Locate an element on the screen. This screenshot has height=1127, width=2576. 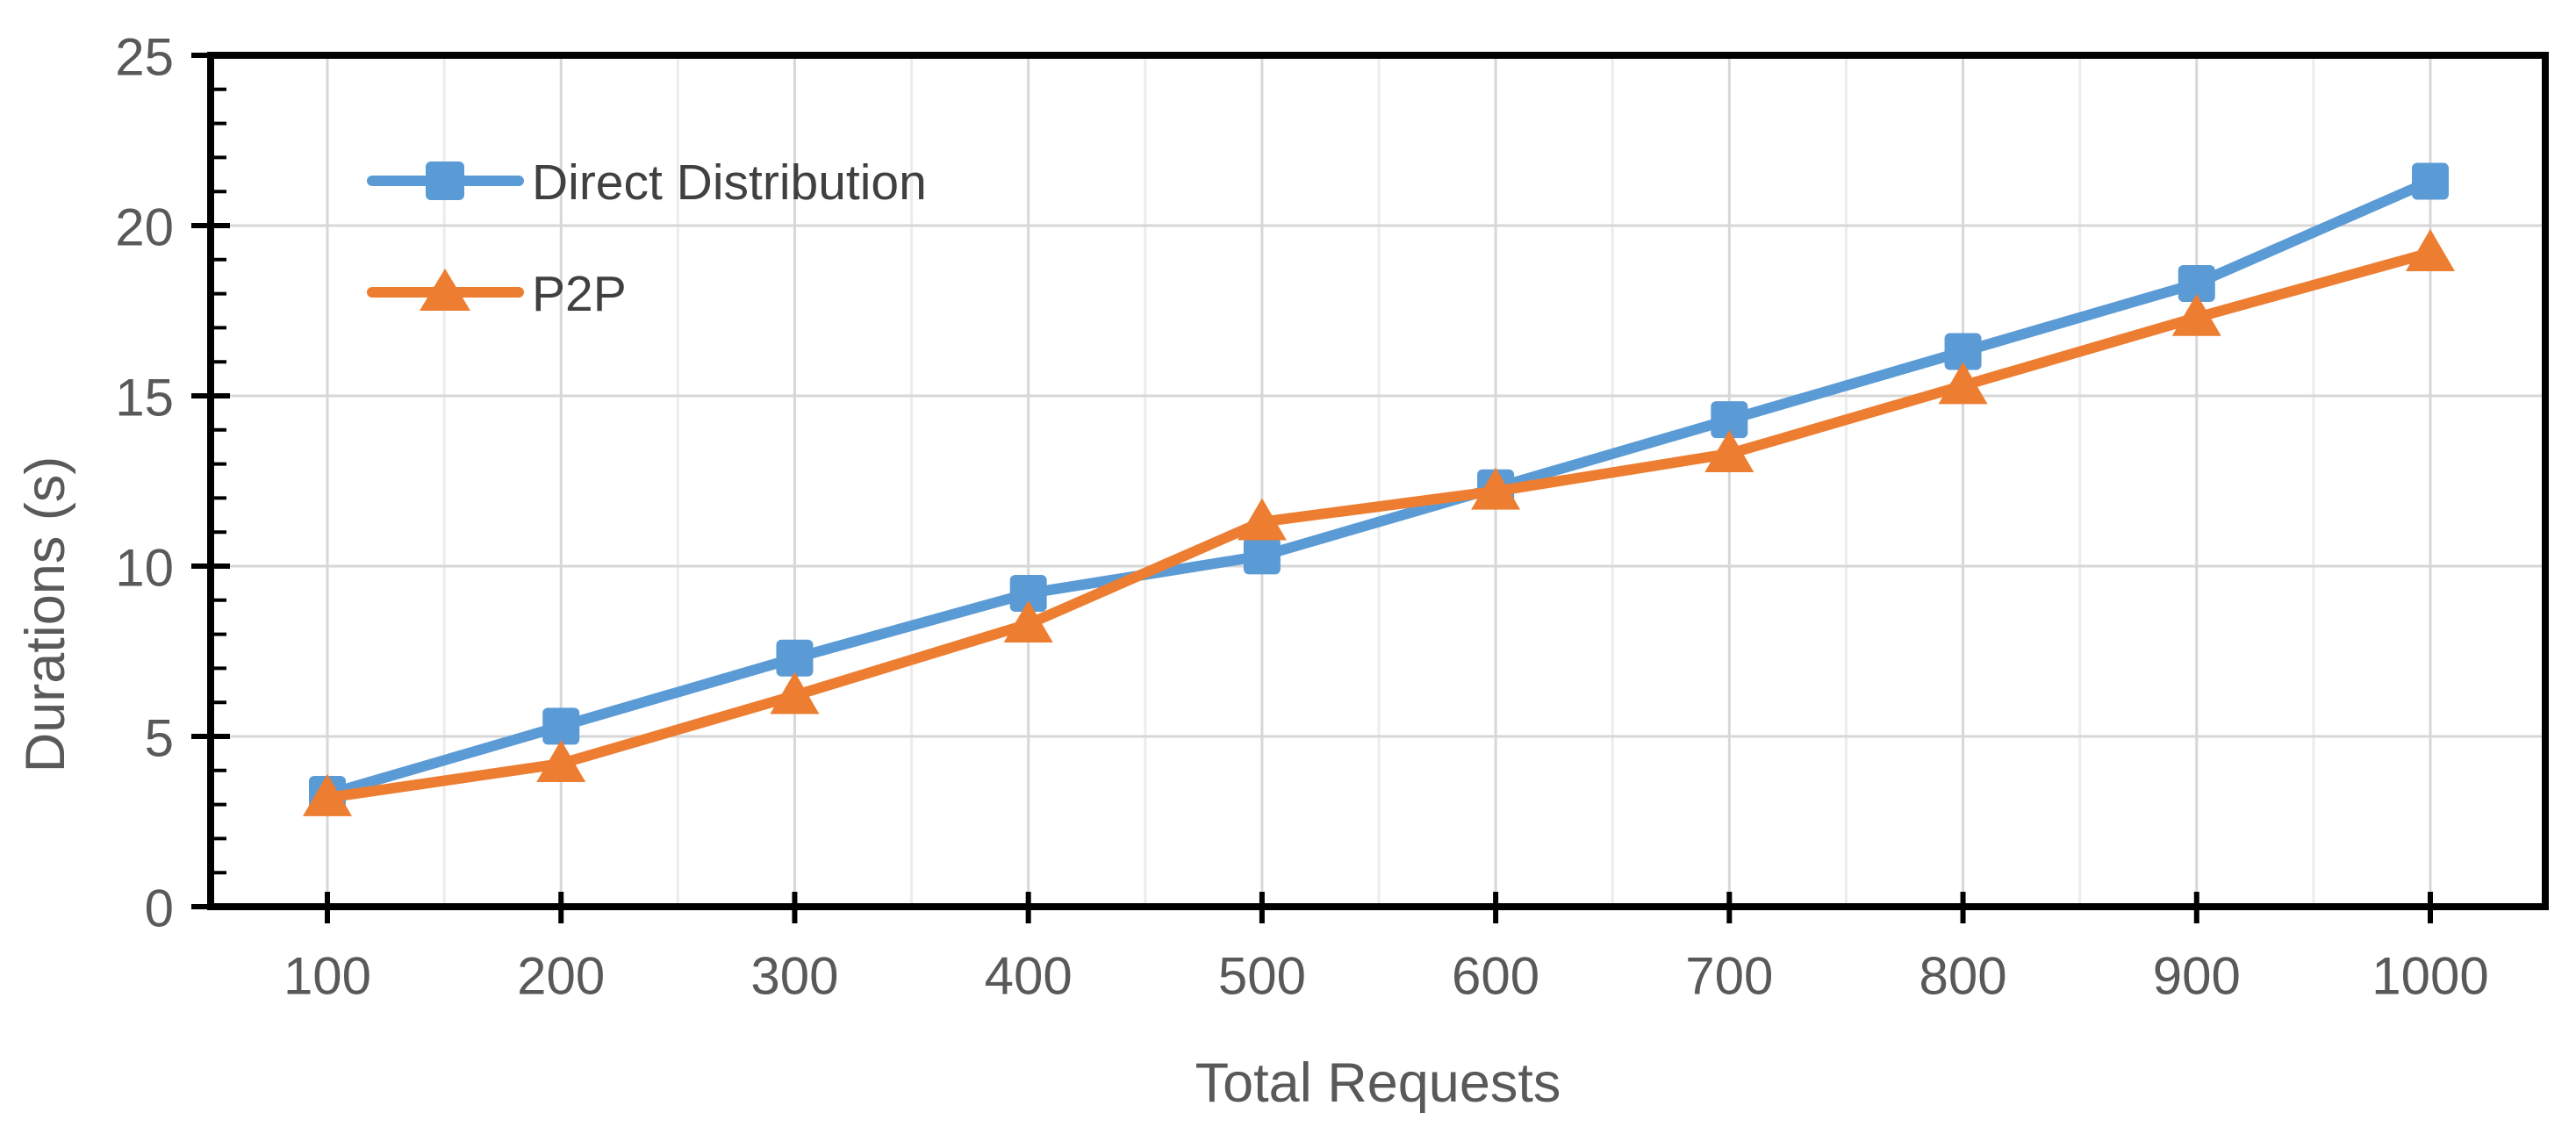
x-axis-tick-label: 500 is located at coordinates (1262, 976).